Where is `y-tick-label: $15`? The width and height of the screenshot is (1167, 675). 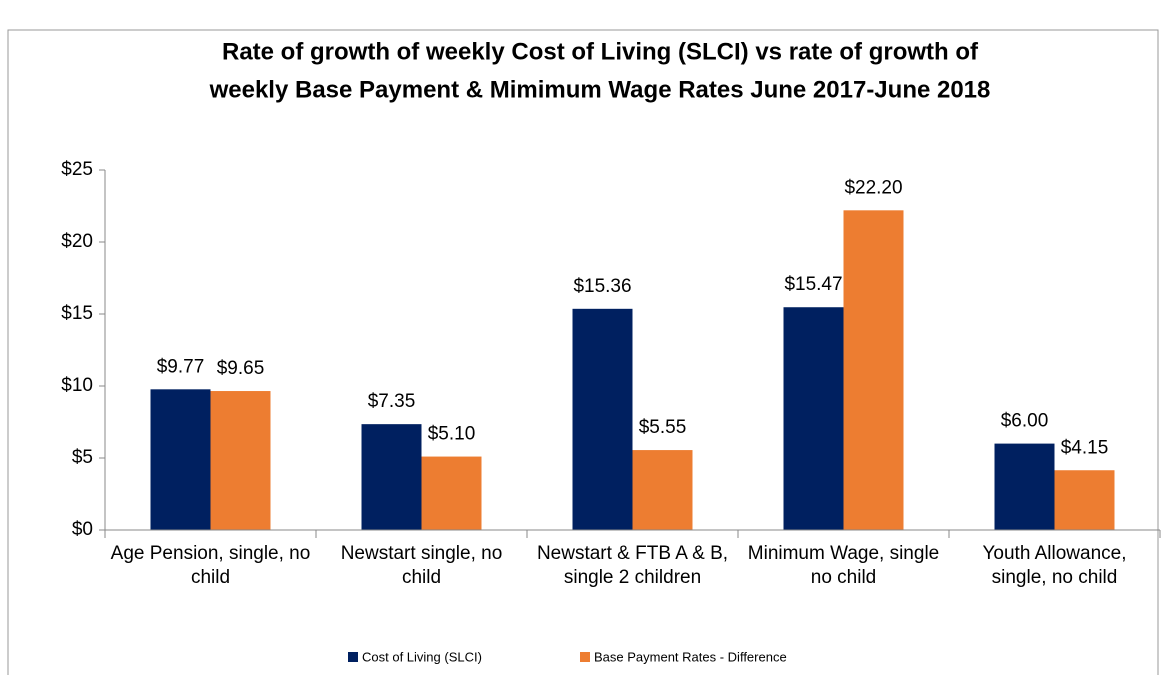 y-tick-label: $15 is located at coordinates (77, 313).